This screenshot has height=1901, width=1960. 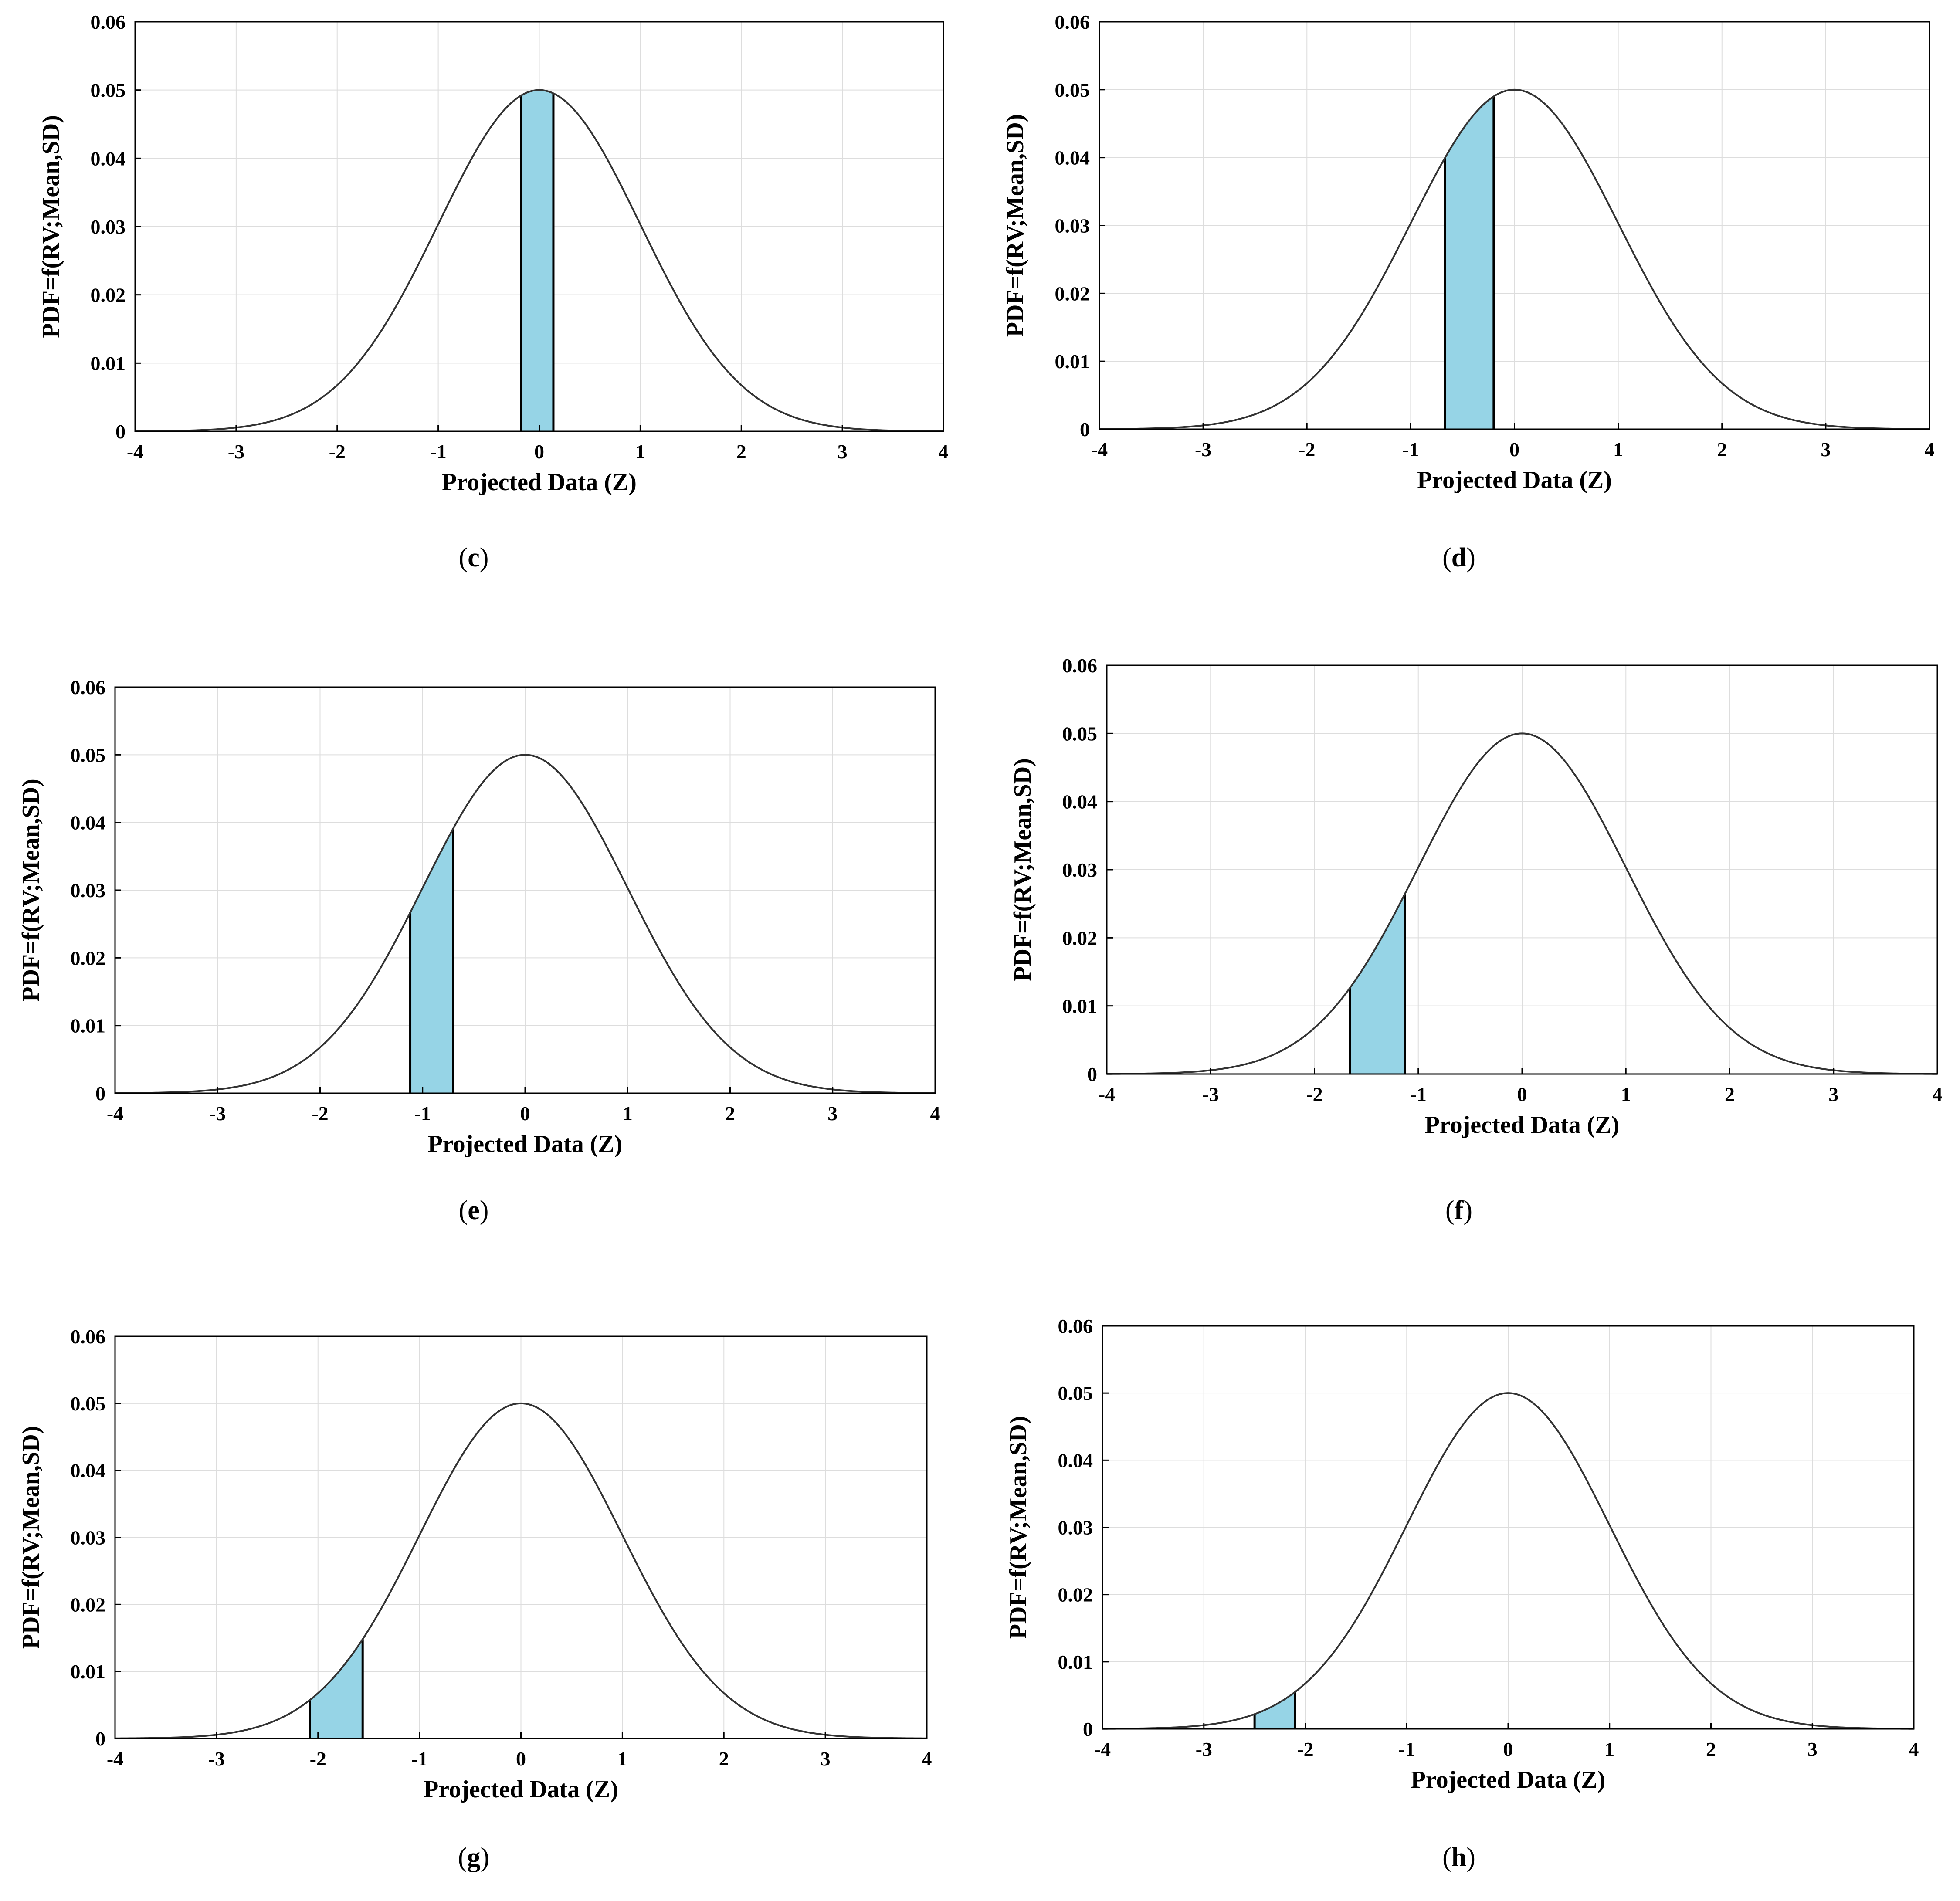 I want to click on caption-letter: f, so click(x=1459, y=1210).